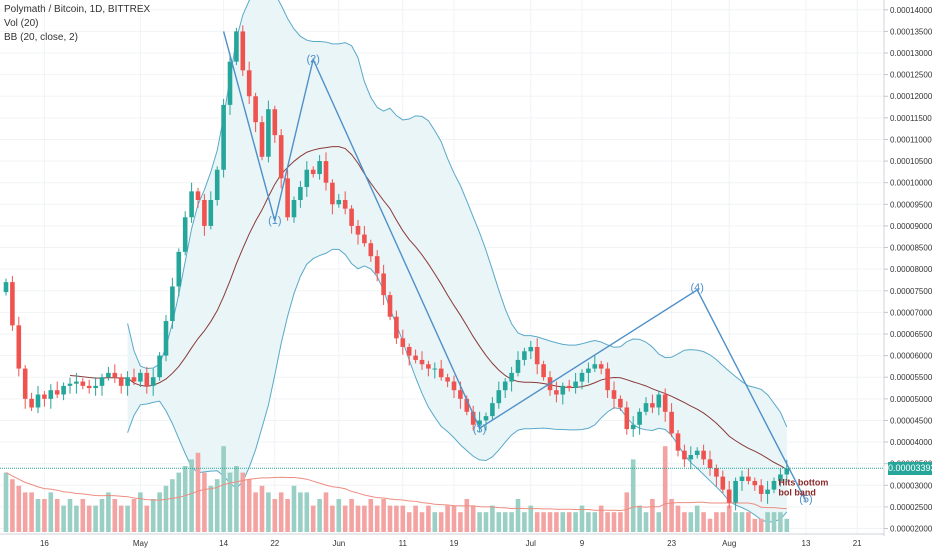  What do you see at coordinates (77, 9) in the screenshot?
I see `legend-symbol: Polymath / Bitcoin, 1D, BITTREX` at bounding box center [77, 9].